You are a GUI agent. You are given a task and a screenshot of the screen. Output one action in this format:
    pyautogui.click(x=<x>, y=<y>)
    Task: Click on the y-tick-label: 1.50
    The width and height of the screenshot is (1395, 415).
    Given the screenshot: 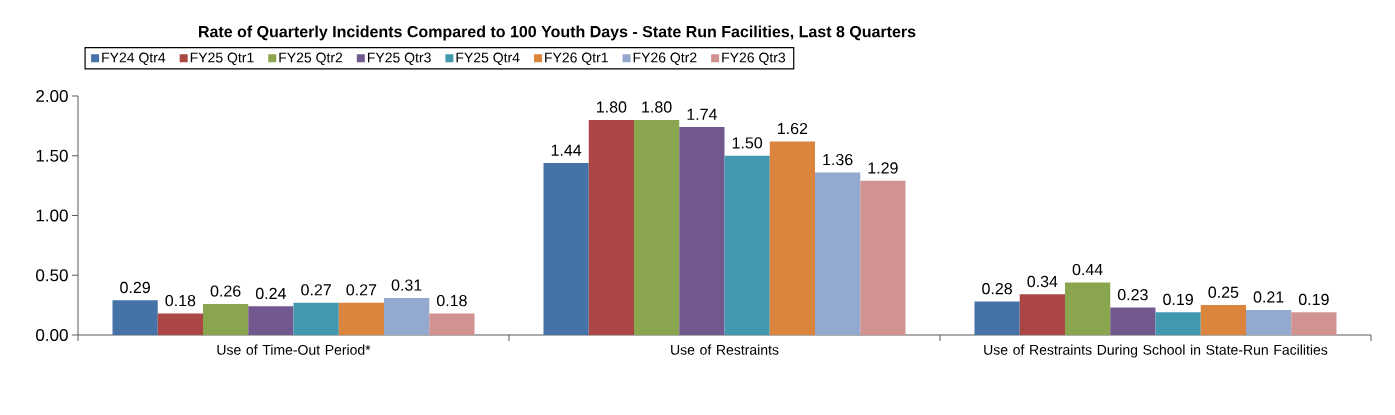 What is the action you would take?
    pyautogui.click(x=52, y=155)
    